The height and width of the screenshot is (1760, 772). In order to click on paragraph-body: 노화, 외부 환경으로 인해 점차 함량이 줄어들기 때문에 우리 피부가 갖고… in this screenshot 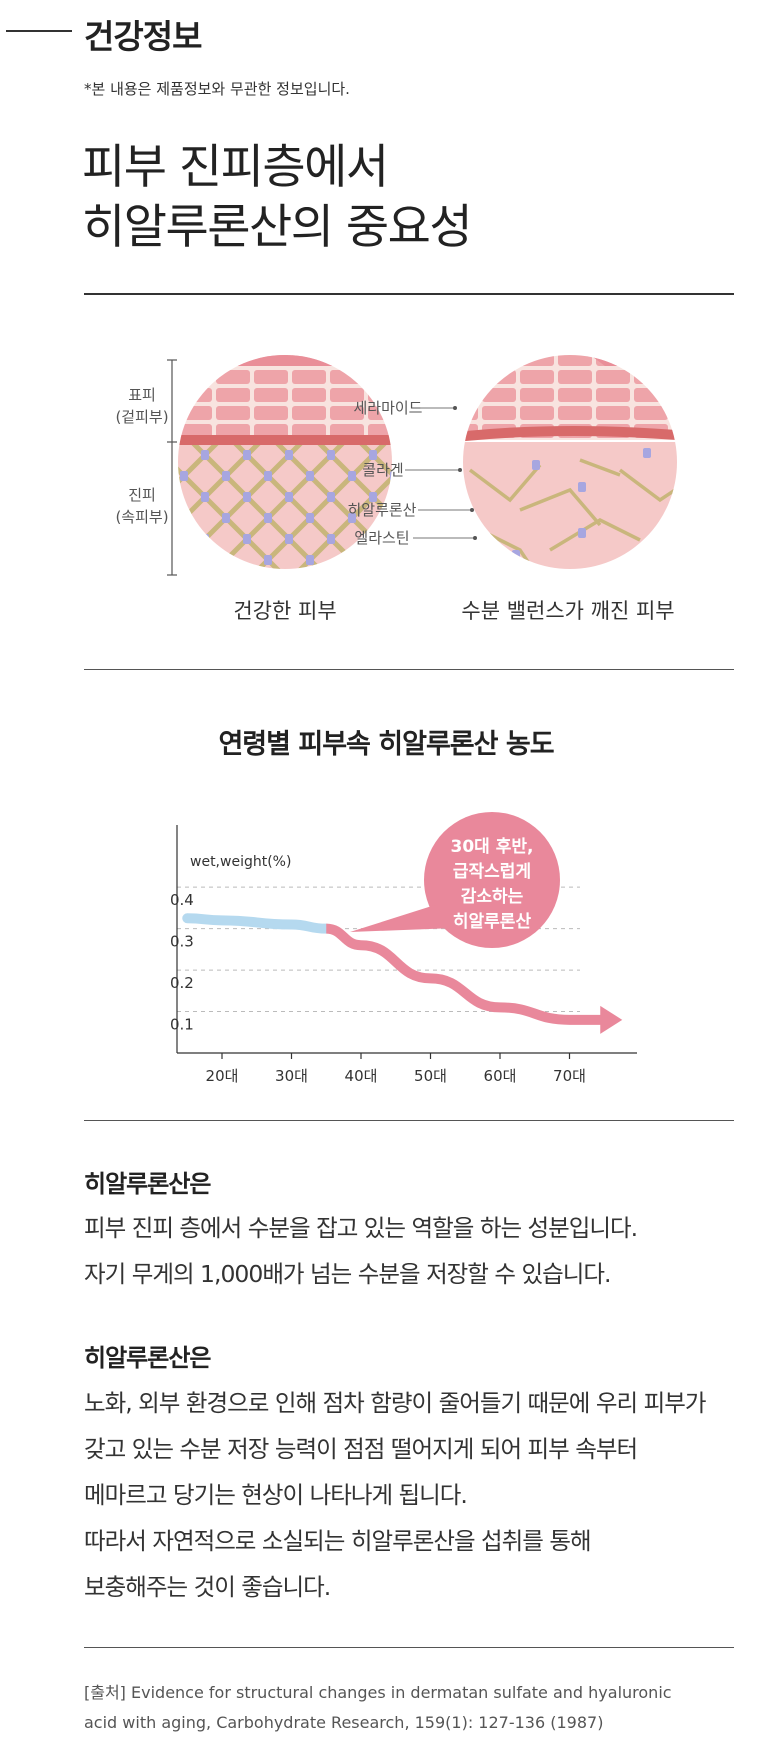, I will do `click(395, 1495)`.